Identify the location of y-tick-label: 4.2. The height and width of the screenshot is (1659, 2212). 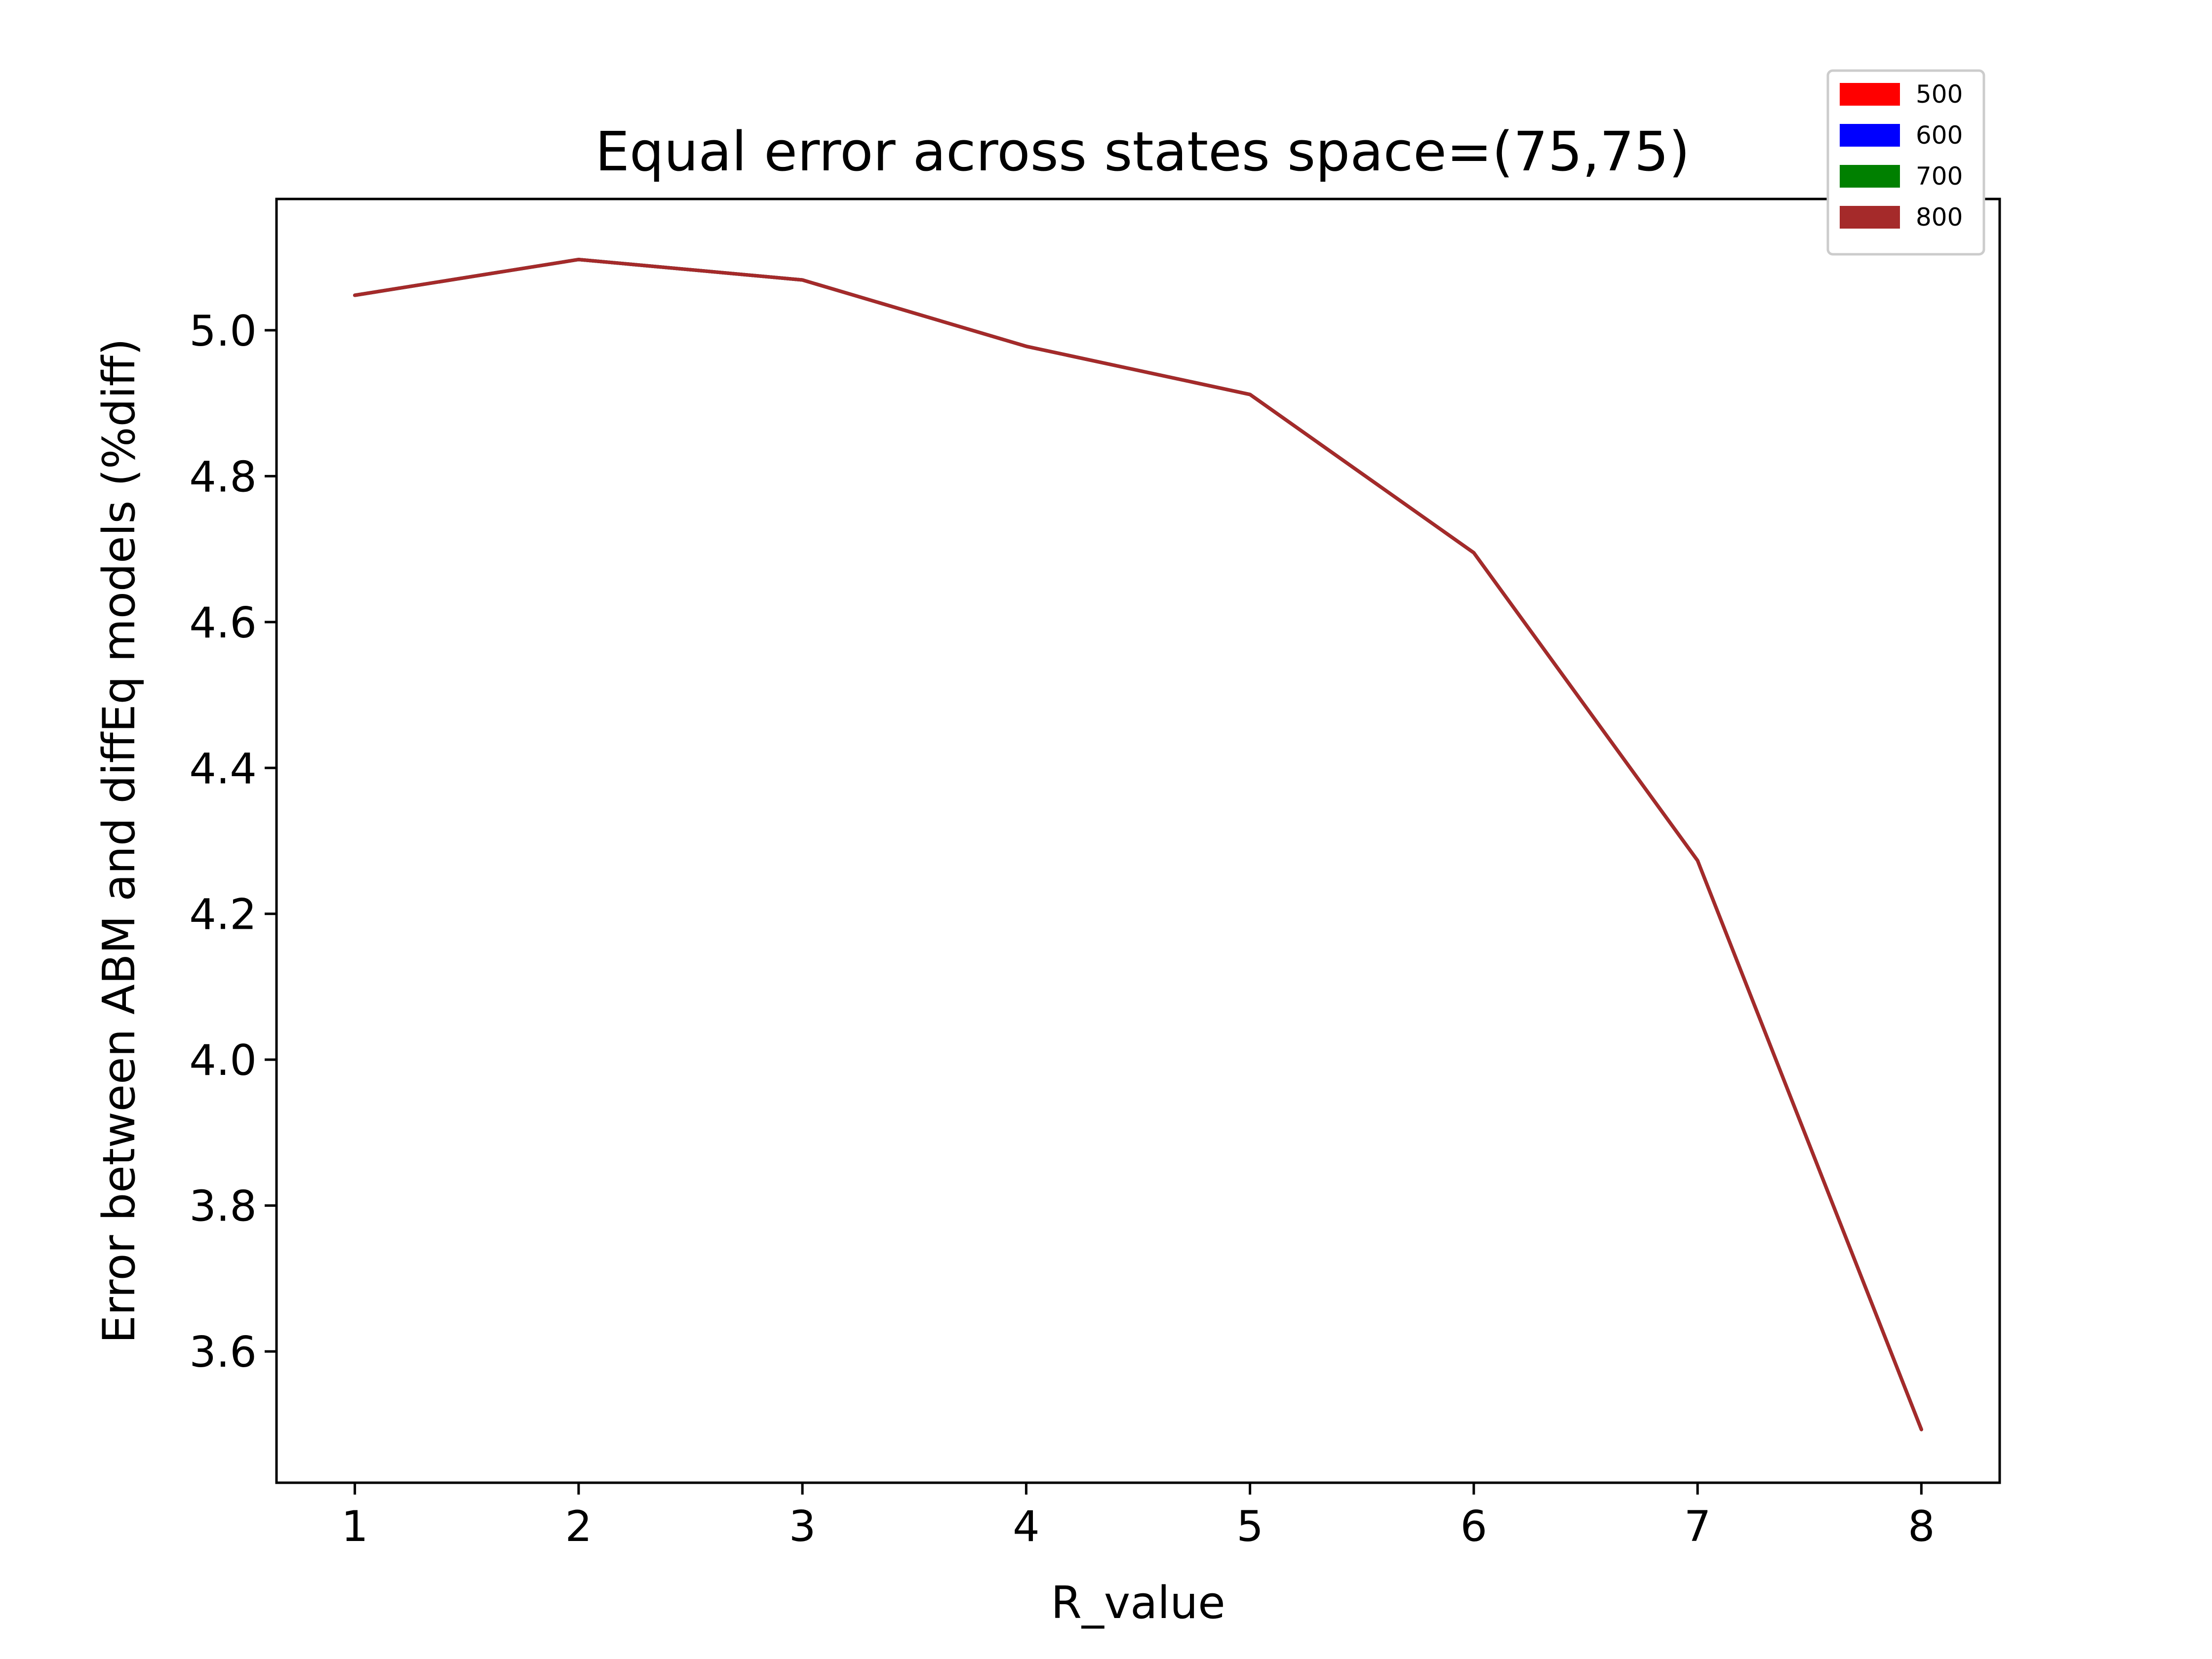
(223, 915).